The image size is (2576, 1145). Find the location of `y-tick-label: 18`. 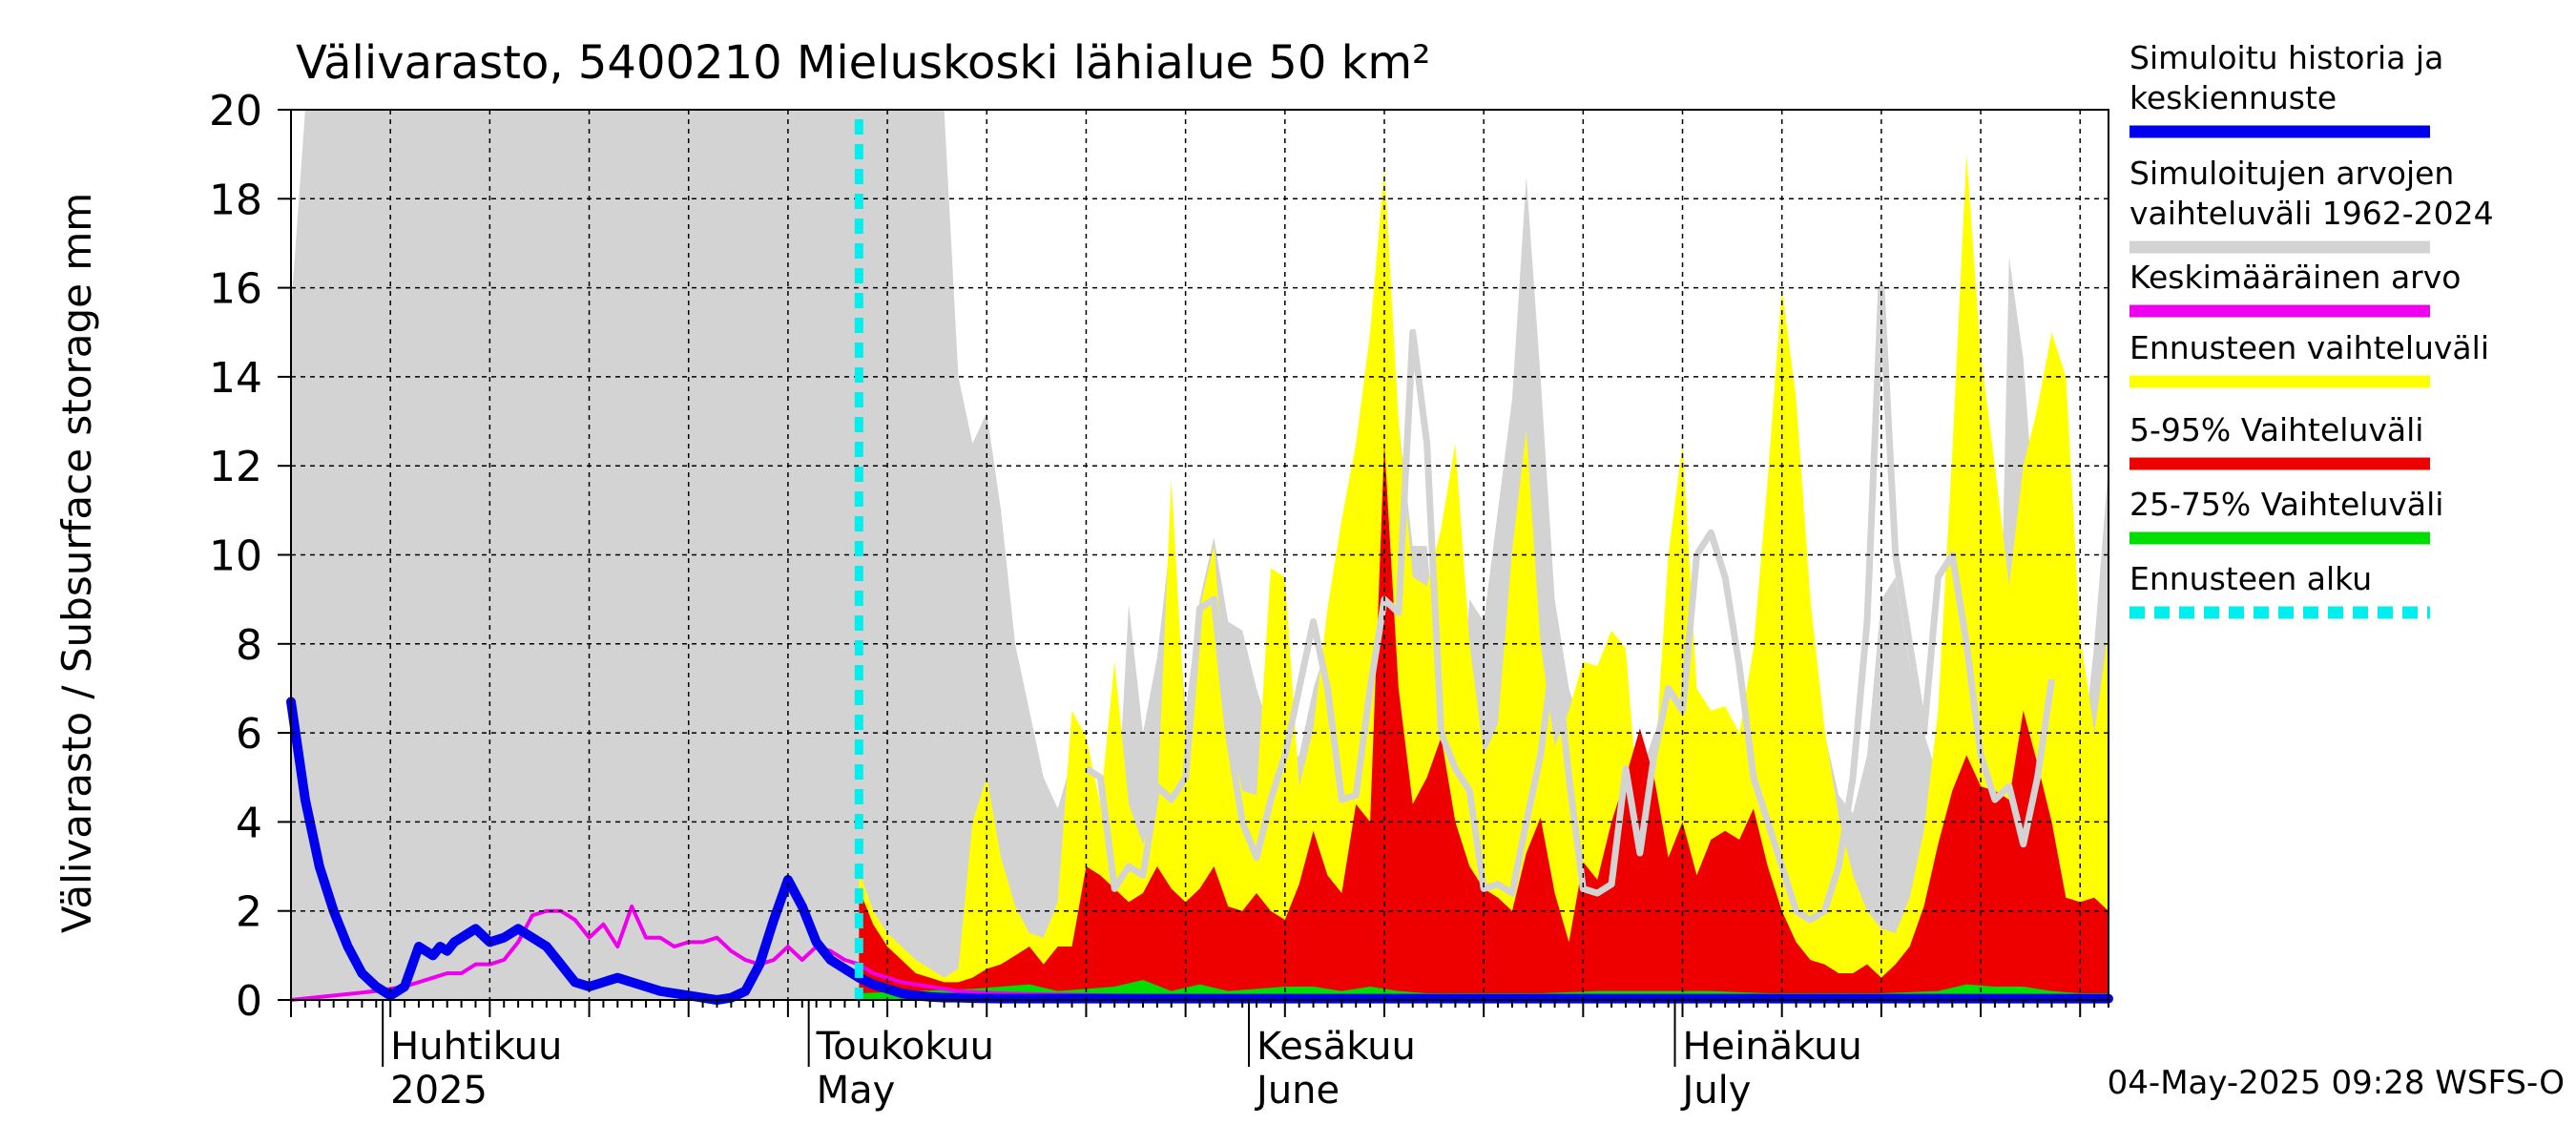

y-tick-label: 18 is located at coordinates (235, 200).